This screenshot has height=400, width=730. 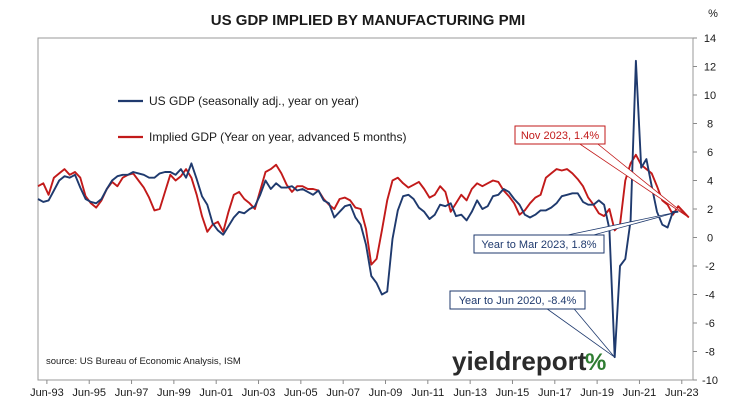 What do you see at coordinates (710, 267) in the screenshot?
I see `y-tick-label: -2` at bounding box center [710, 267].